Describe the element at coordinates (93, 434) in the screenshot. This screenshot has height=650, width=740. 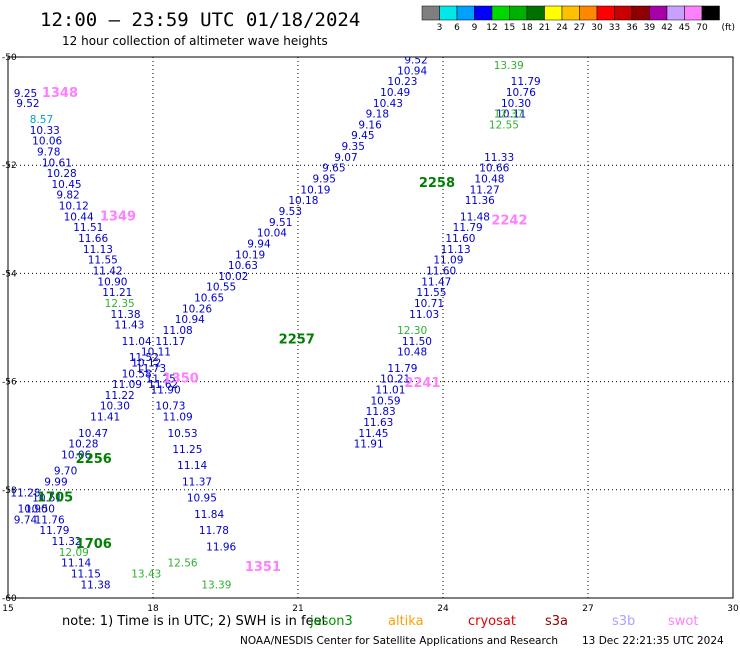
I see `data-label: 10.47` at that location.